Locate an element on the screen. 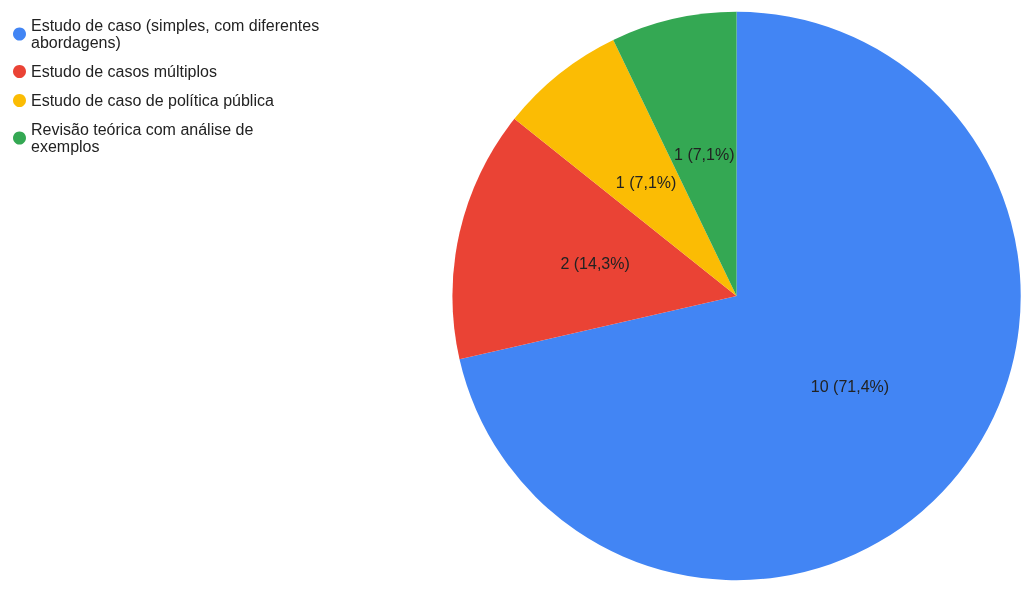 The height and width of the screenshot is (592, 1023). legend-label: Estudo de casos múltiplos is located at coordinates (124, 71).